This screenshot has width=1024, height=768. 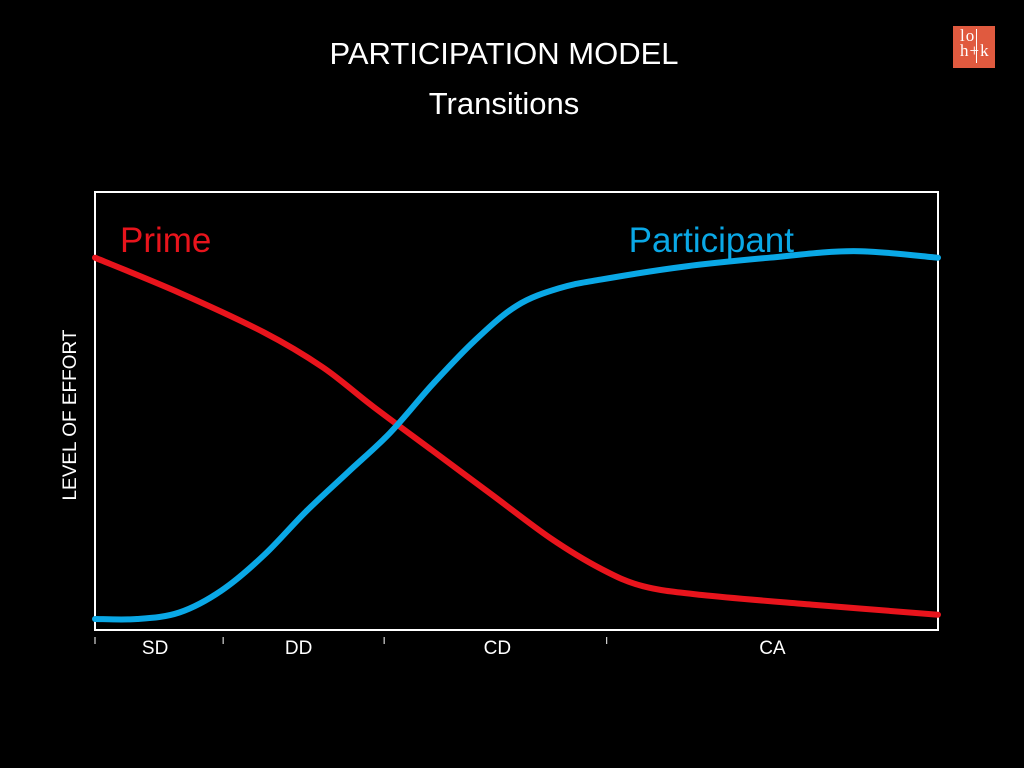 What do you see at coordinates (968, 35) in the screenshot?
I see `logo-line-1: lo` at bounding box center [968, 35].